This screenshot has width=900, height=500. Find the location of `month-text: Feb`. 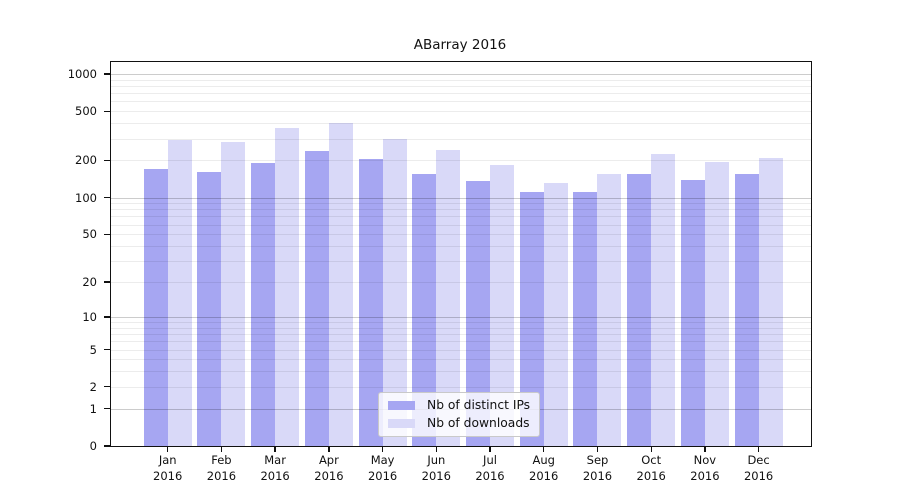

month-text: Feb is located at coordinates (221, 460).